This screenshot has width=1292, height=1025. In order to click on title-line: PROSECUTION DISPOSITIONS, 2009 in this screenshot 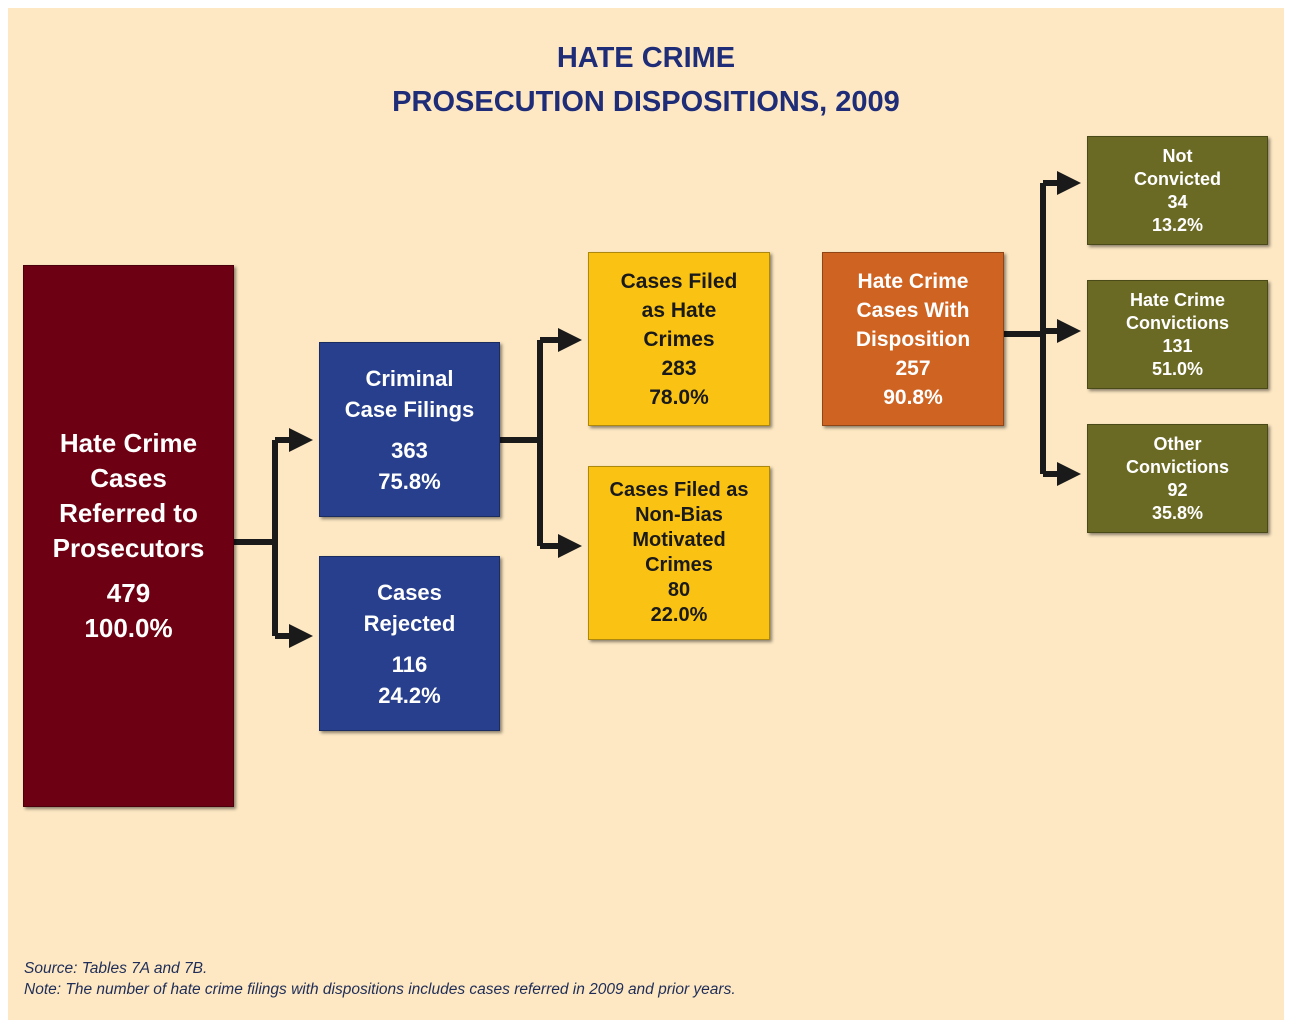, I will do `click(646, 102)`.